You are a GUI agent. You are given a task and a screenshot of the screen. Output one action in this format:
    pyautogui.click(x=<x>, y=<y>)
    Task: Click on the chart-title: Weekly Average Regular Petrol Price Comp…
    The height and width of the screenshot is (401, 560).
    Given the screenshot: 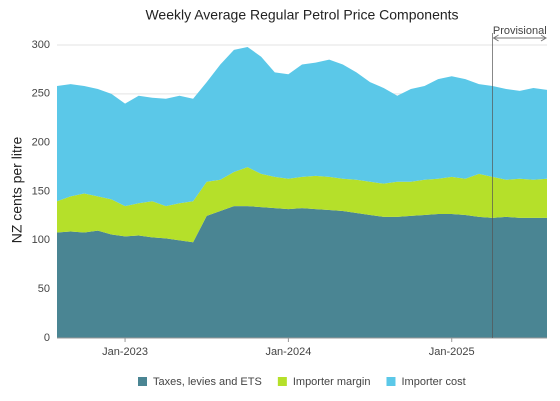 What is the action you would take?
    pyautogui.click(x=301, y=15)
    